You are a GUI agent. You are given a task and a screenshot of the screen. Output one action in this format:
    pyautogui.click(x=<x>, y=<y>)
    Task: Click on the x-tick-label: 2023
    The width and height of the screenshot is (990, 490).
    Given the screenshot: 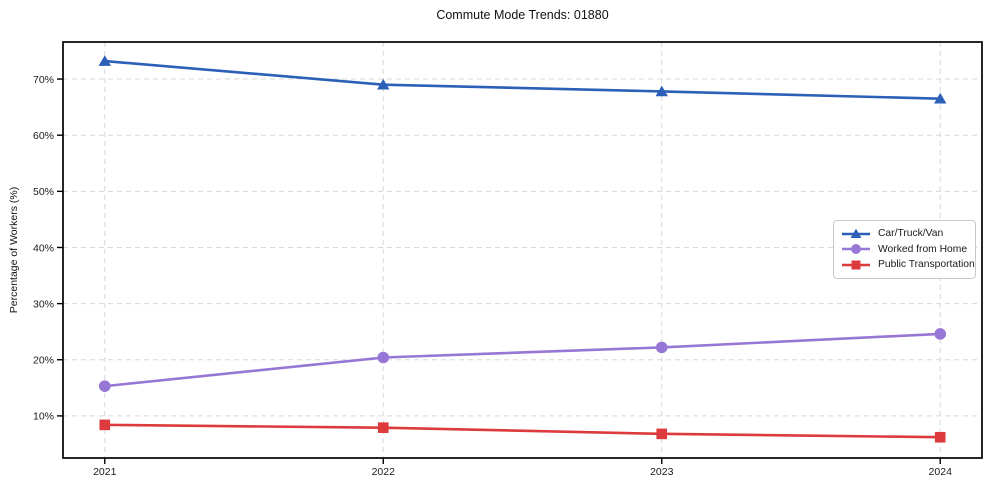 What is the action you would take?
    pyautogui.click(x=662, y=472)
    